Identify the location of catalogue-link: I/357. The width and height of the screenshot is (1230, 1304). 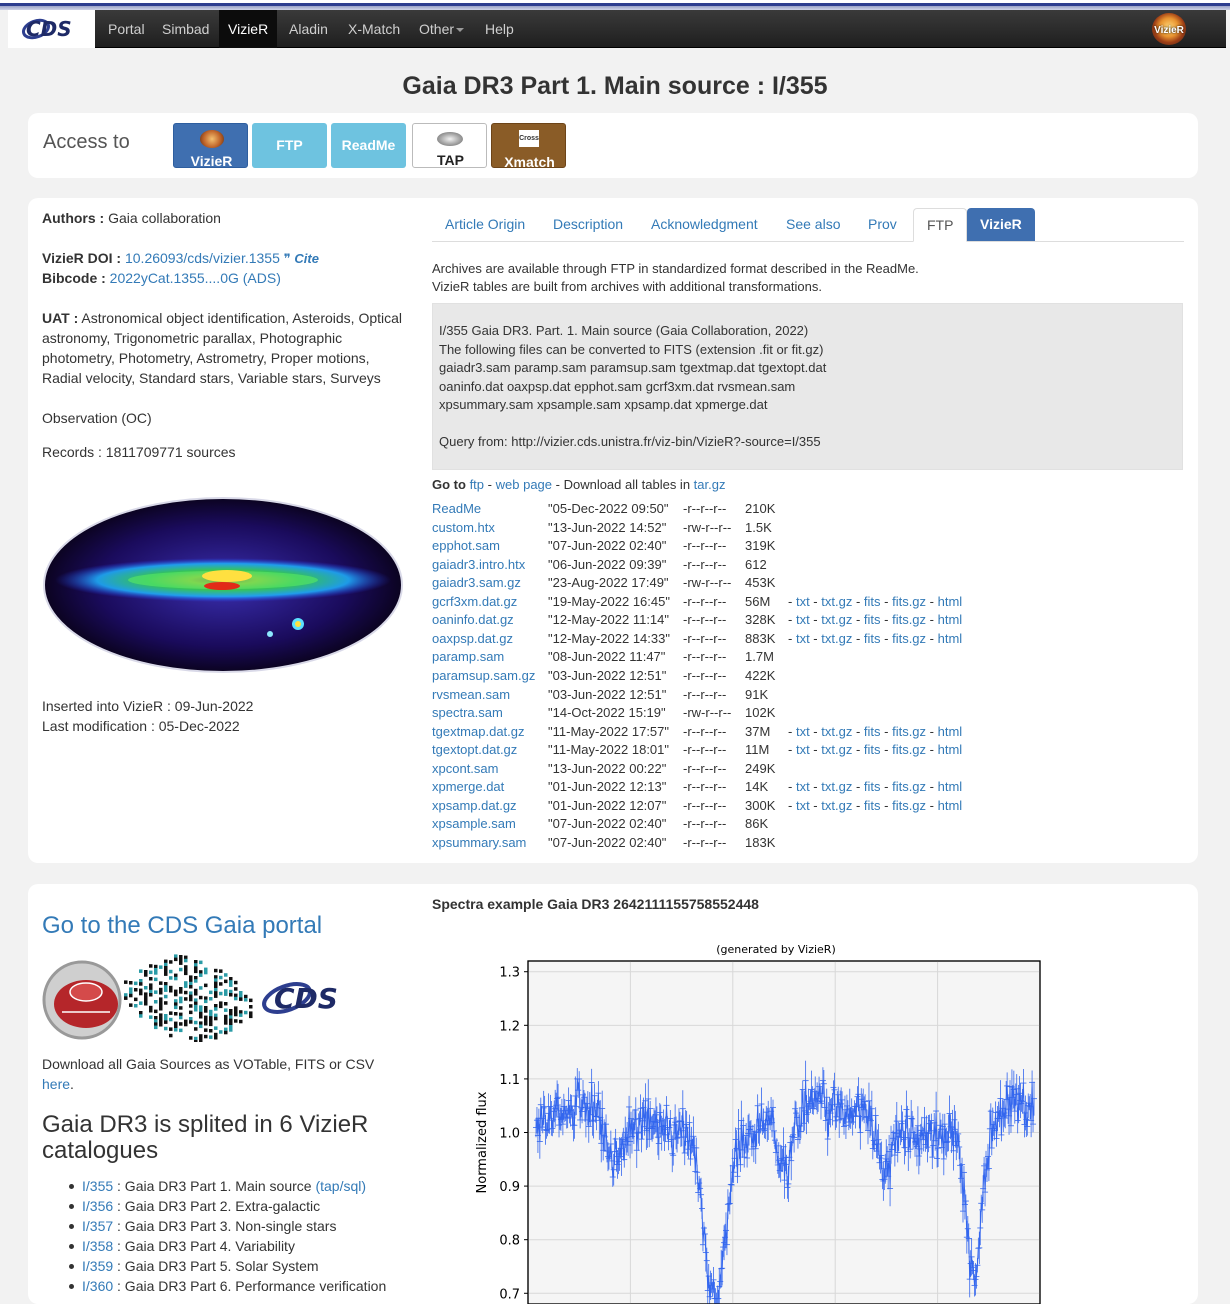
(98, 1226).